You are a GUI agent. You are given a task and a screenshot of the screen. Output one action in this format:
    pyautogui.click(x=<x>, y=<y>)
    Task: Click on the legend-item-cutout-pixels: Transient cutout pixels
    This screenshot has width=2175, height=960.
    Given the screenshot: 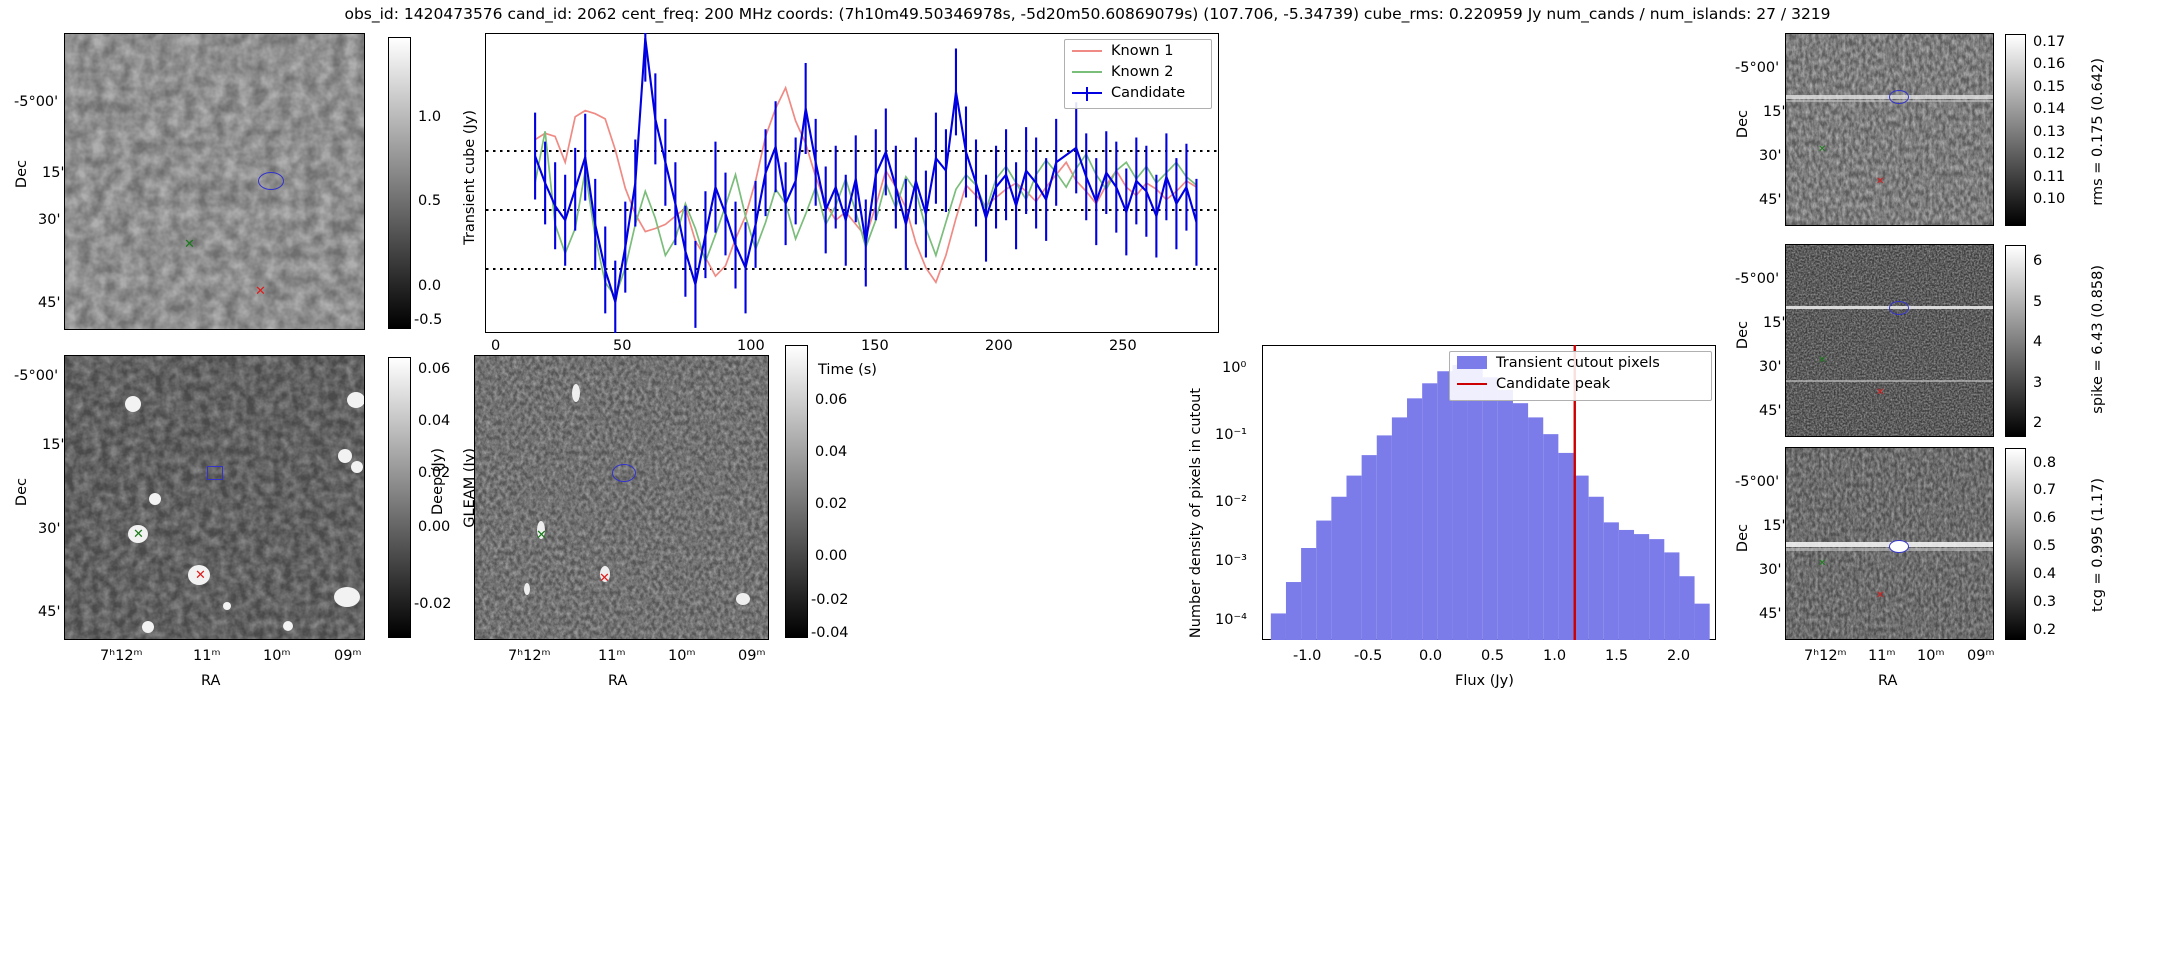 What is the action you would take?
    pyautogui.click(x=1580, y=362)
    